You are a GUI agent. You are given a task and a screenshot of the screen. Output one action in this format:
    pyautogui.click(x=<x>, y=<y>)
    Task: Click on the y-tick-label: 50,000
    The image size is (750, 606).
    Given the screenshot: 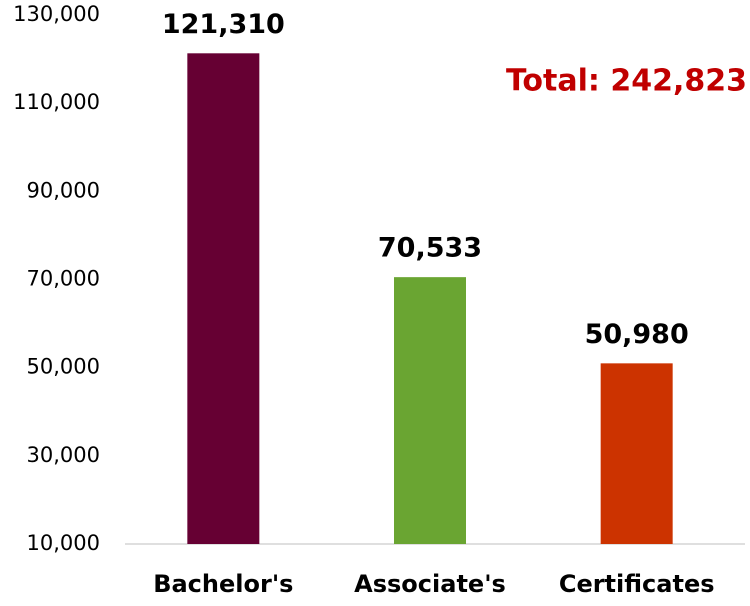 What is the action you would take?
    pyautogui.click(x=63, y=367)
    